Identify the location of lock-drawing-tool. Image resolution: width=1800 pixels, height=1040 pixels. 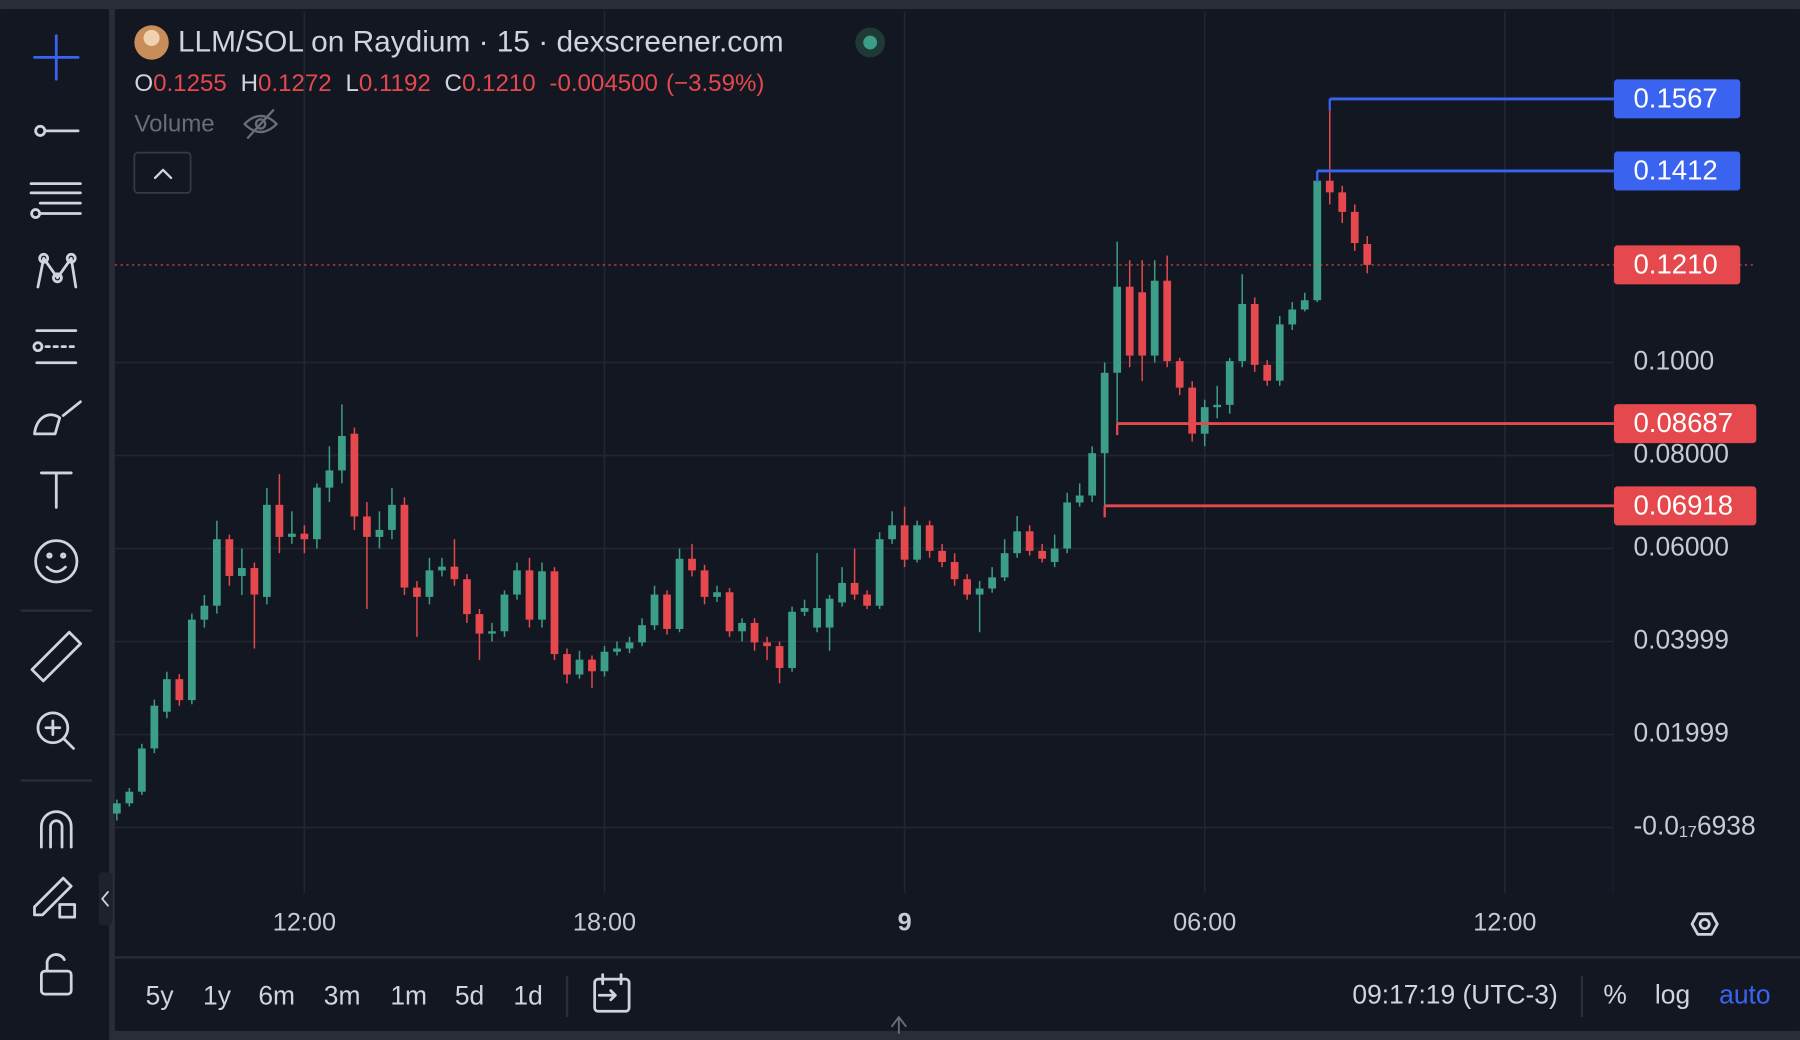
(55, 897).